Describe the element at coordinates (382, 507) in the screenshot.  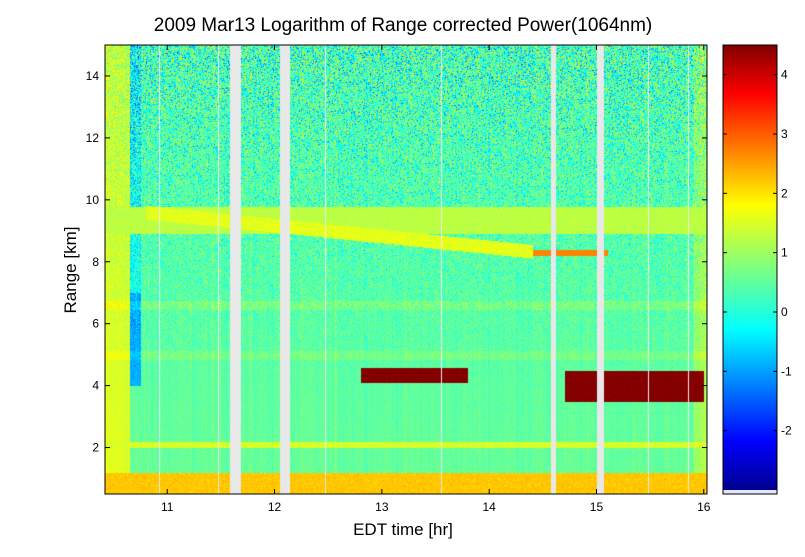
I see `x-tick-label: 13` at that location.